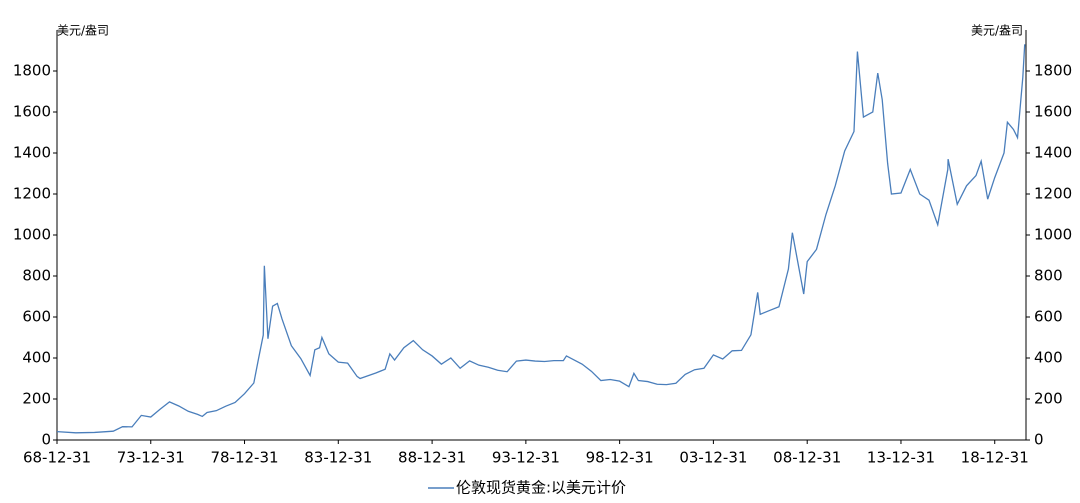 The image size is (1080, 503). I want to click on y2-tick-label: 1200, so click(1053, 194).